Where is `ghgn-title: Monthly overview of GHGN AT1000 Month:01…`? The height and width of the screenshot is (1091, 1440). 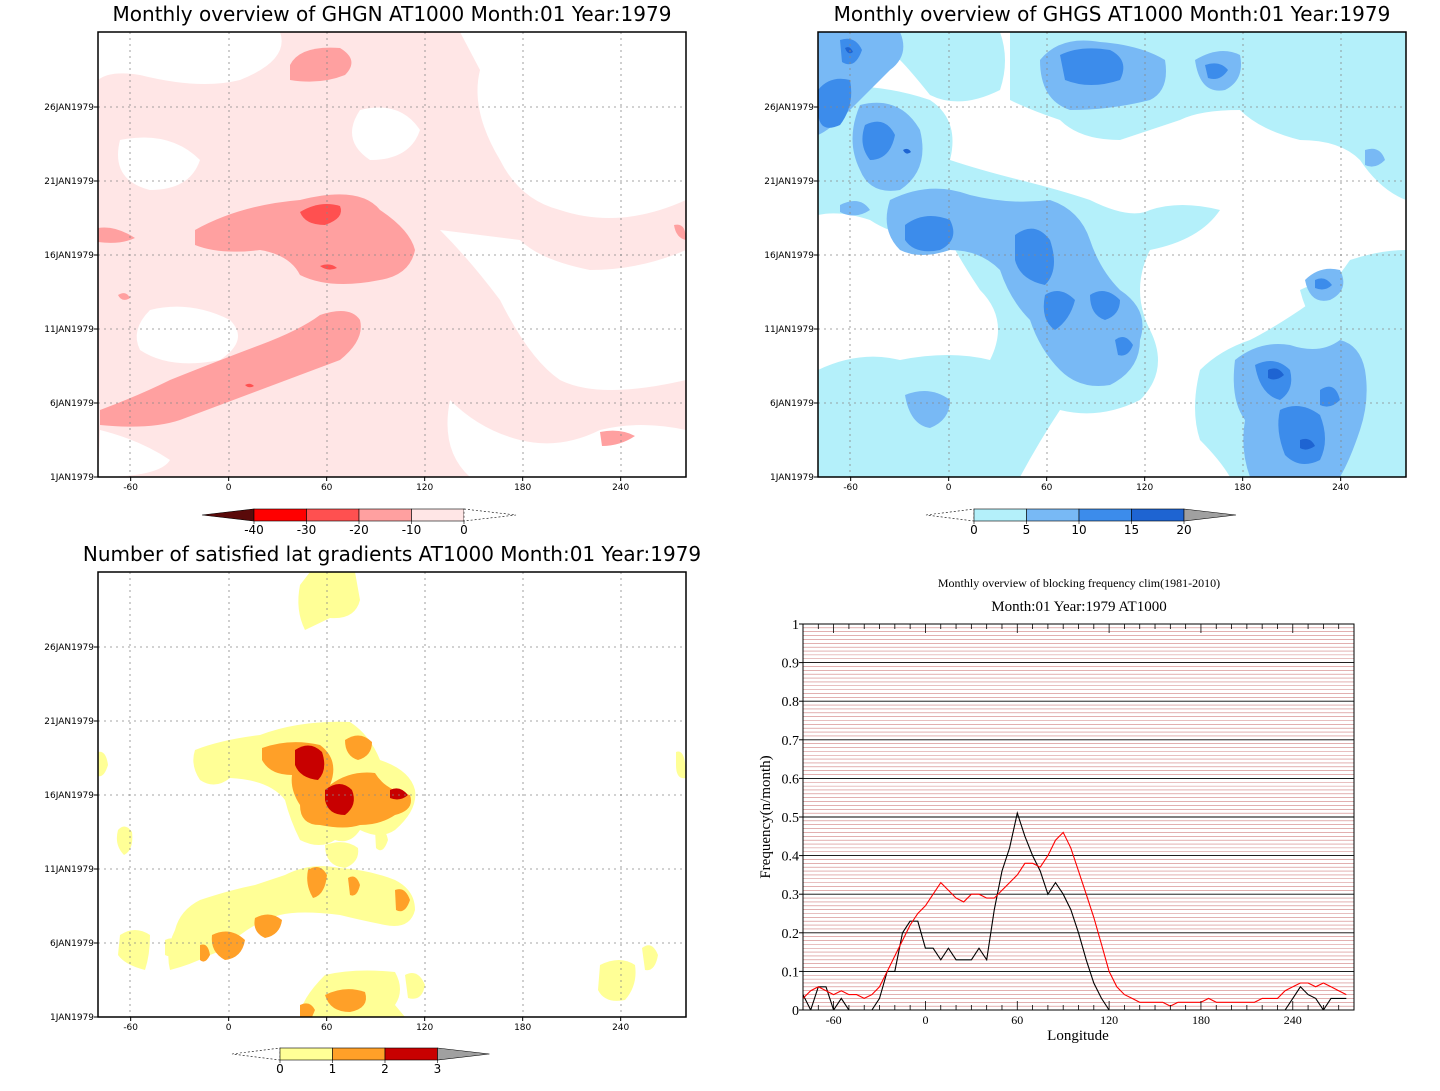
ghgn-title: Monthly overview of GHGN AT1000 Month:01… is located at coordinates (392, 14).